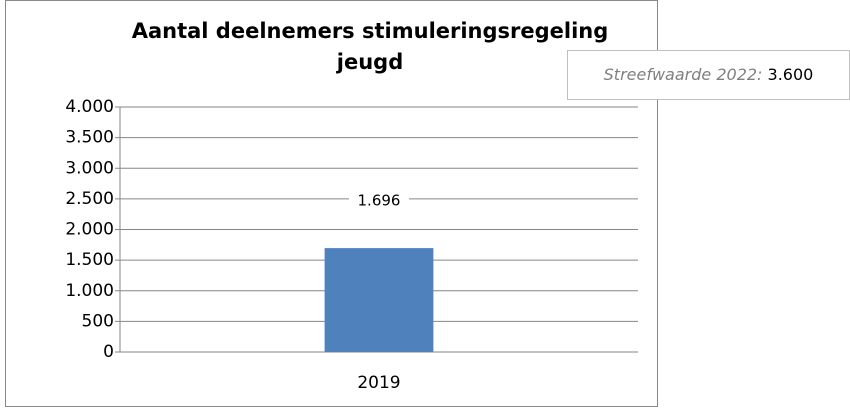 The image size is (850, 408). Describe the element at coordinates (89, 138) in the screenshot. I see `y-tick-label: 3.500` at that location.